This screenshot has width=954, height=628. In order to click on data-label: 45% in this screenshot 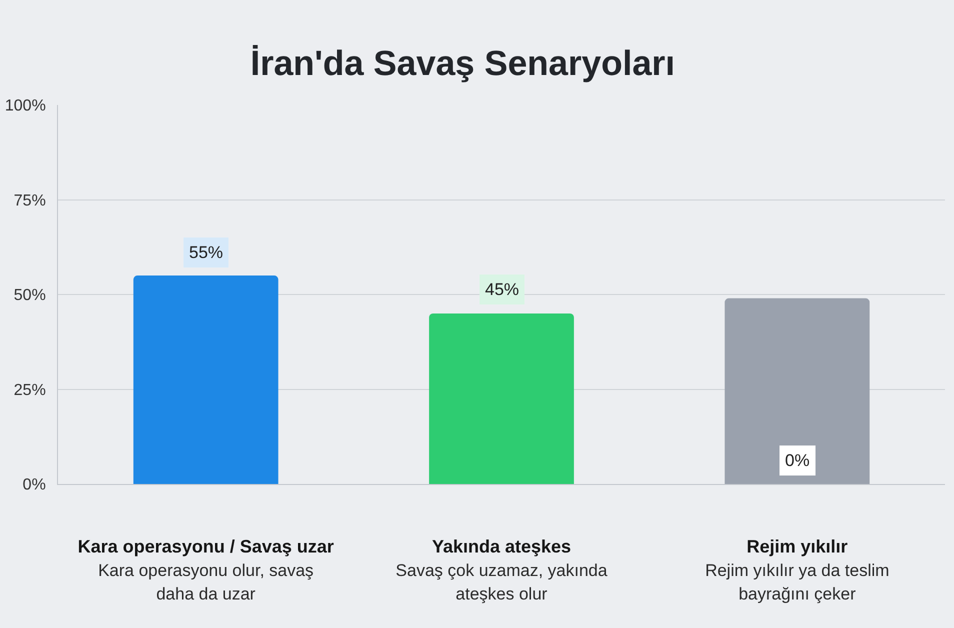, I will do `click(502, 289)`.